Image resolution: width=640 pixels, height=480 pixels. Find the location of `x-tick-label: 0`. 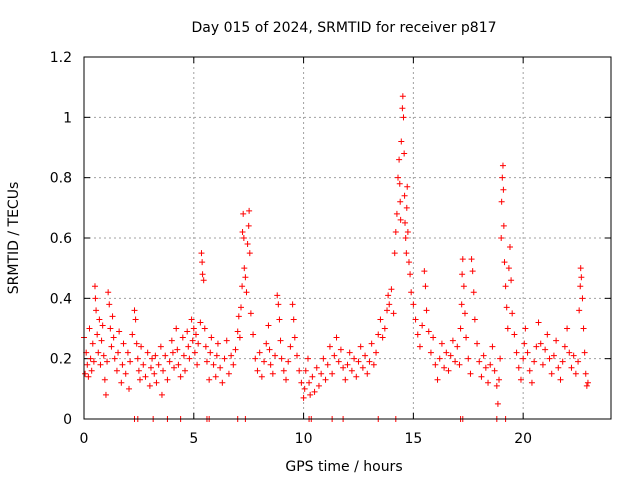

x-tick-label: 0 is located at coordinates (84, 439).